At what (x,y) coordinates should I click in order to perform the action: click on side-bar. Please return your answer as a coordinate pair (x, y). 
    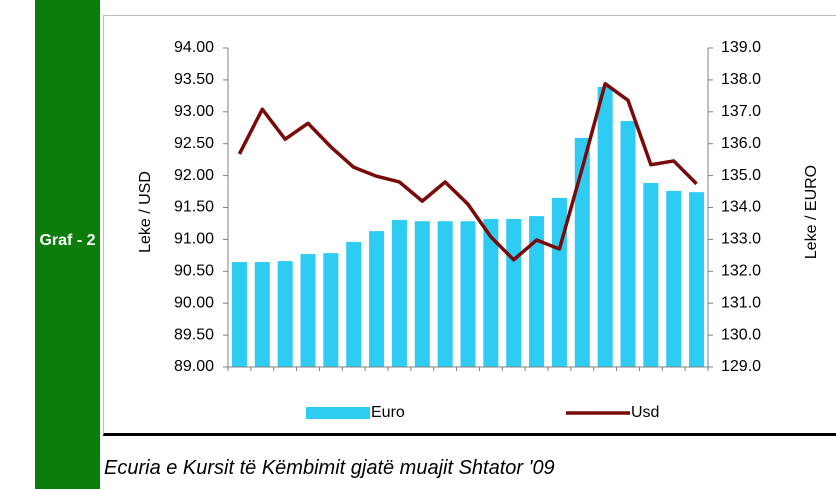
    Looking at the image, I should click on (67, 244).